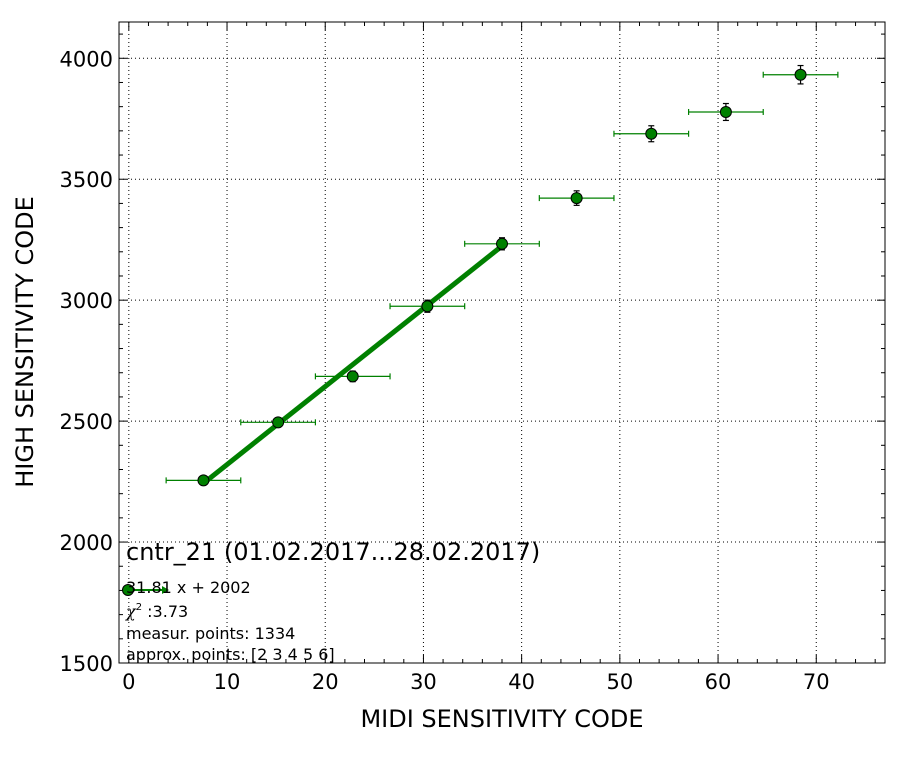 The width and height of the screenshot is (912, 762). I want to click on fit-line, so click(352, 365).